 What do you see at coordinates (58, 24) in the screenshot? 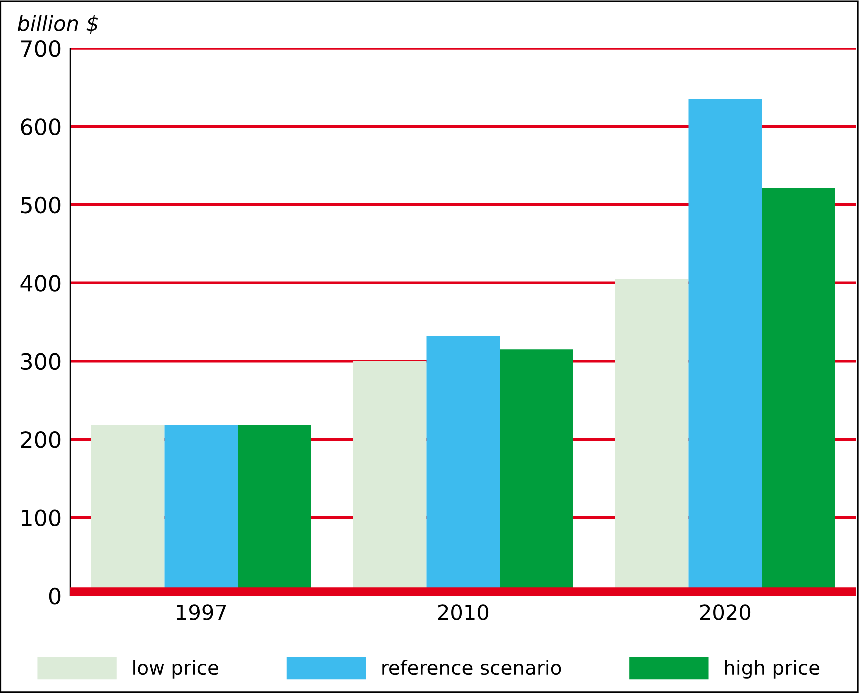
I see `y-axis-title: billion $` at bounding box center [58, 24].